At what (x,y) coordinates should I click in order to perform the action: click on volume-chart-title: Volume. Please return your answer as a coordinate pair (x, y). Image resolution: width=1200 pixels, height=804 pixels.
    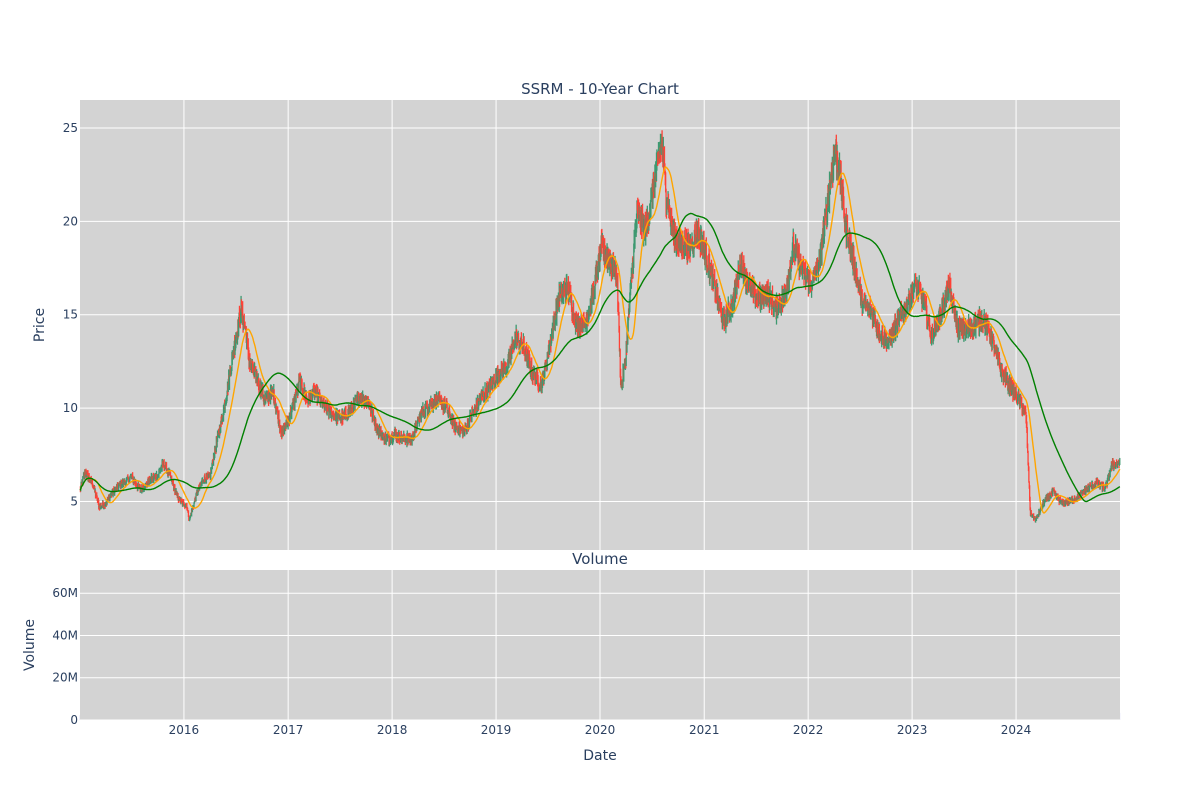
    Looking at the image, I should click on (600, 559).